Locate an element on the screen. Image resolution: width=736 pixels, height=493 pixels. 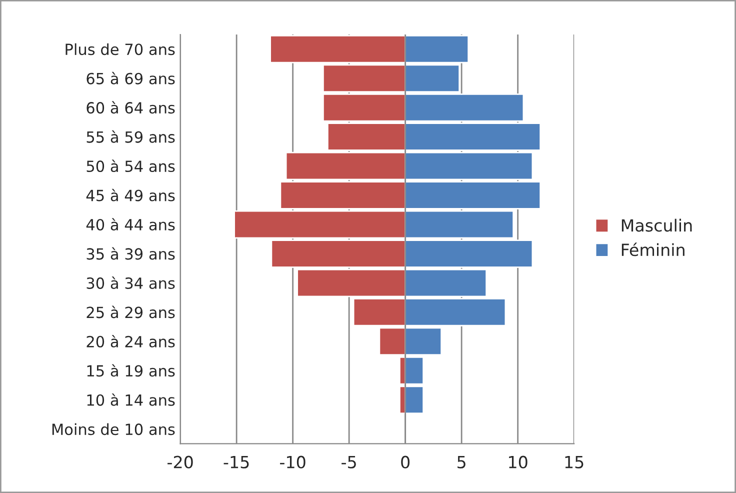
y-tick-label: Plus de 70 ans is located at coordinates (120, 49).